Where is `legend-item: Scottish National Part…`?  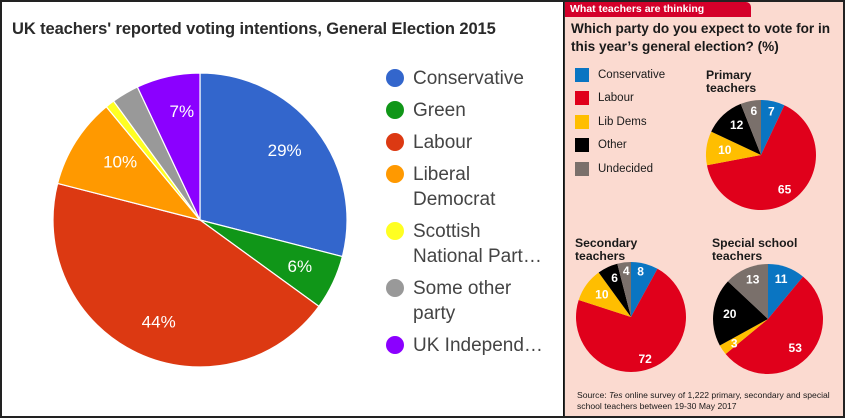 legend-item: Scottish National Part… is located at coordinates (474, 244).